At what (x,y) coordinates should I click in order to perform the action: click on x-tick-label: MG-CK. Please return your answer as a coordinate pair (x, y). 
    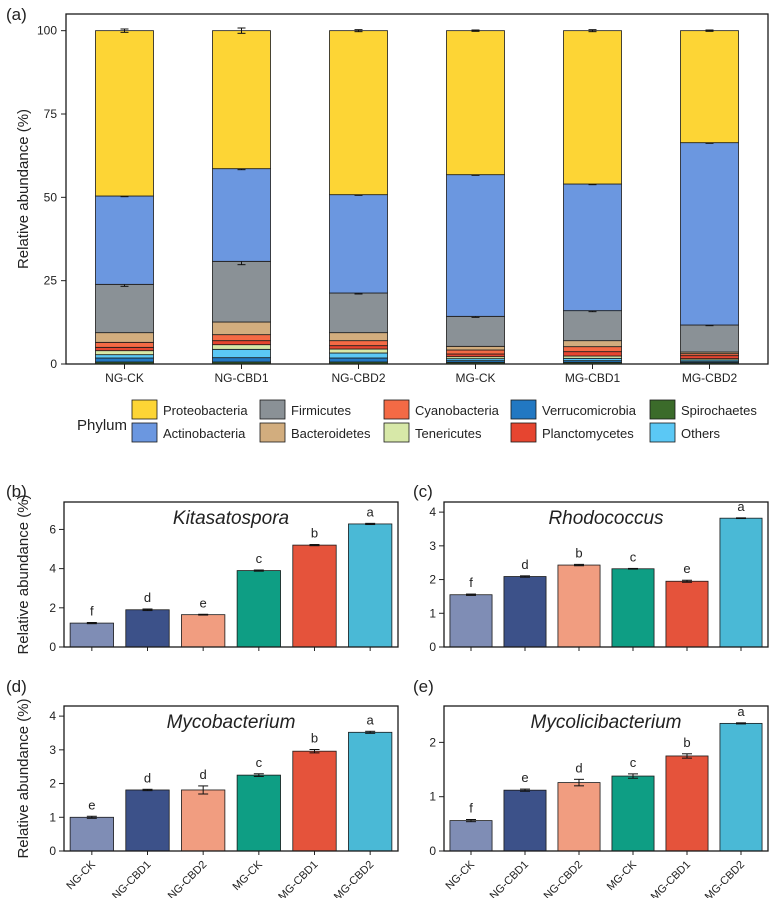
    Looking at the image, I should click on (476, 378).